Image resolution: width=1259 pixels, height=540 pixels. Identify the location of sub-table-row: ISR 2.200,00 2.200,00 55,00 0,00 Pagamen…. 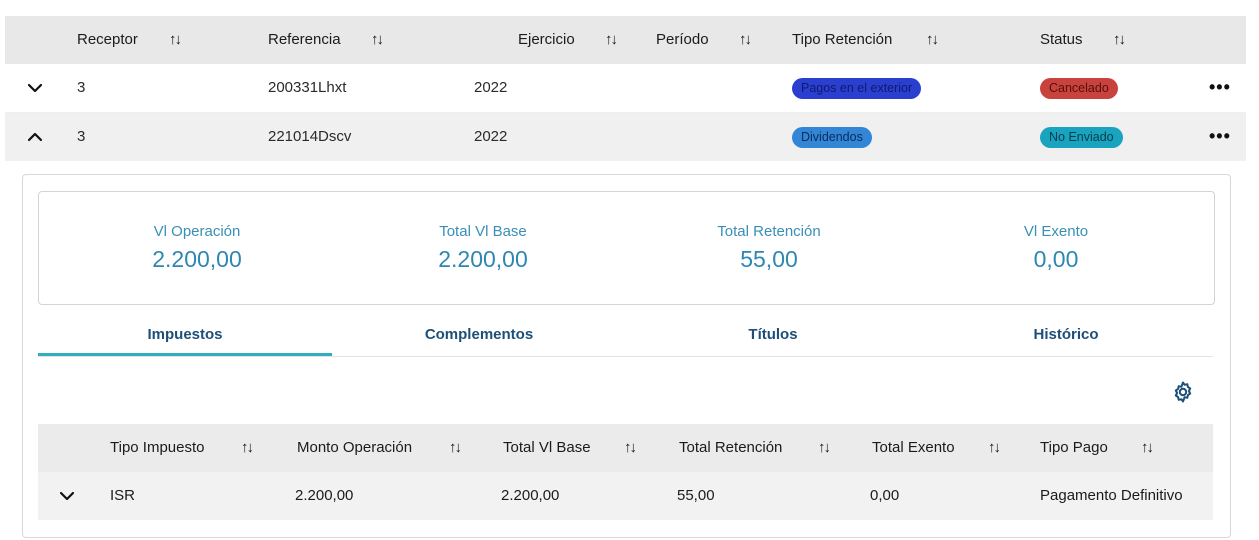
(625, 496).